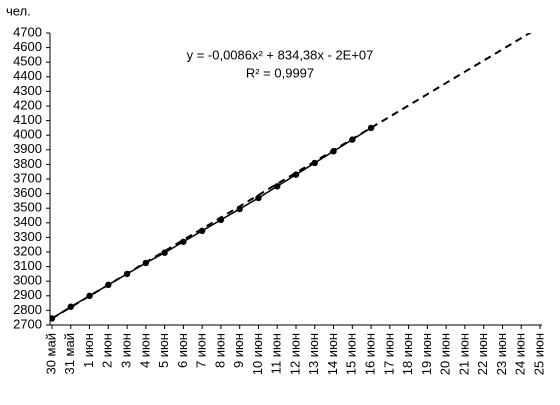  I want to click on y-tick-label: 2700, so click(27, 323).